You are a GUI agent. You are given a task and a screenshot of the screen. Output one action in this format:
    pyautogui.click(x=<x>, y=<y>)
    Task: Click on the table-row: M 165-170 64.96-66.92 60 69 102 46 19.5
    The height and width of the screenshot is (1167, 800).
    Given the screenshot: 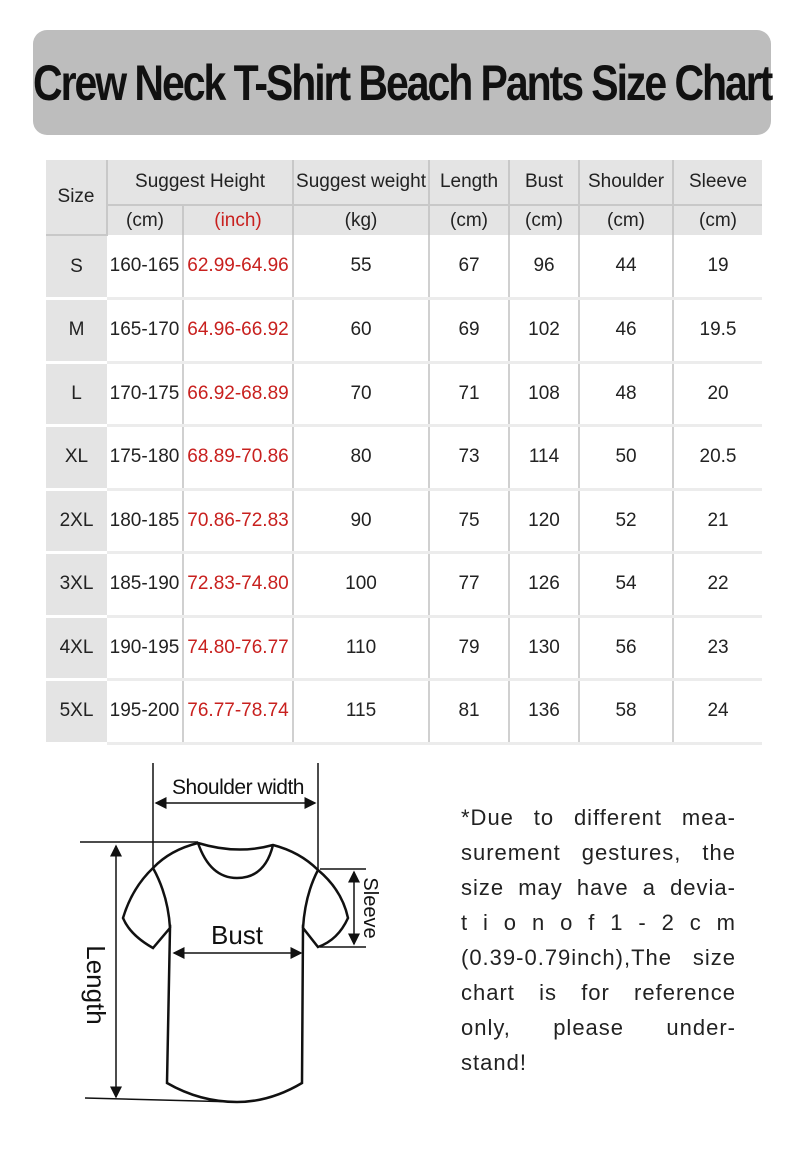 What is the action you would take?
    pyautogui.click(x=404, y=331)
    